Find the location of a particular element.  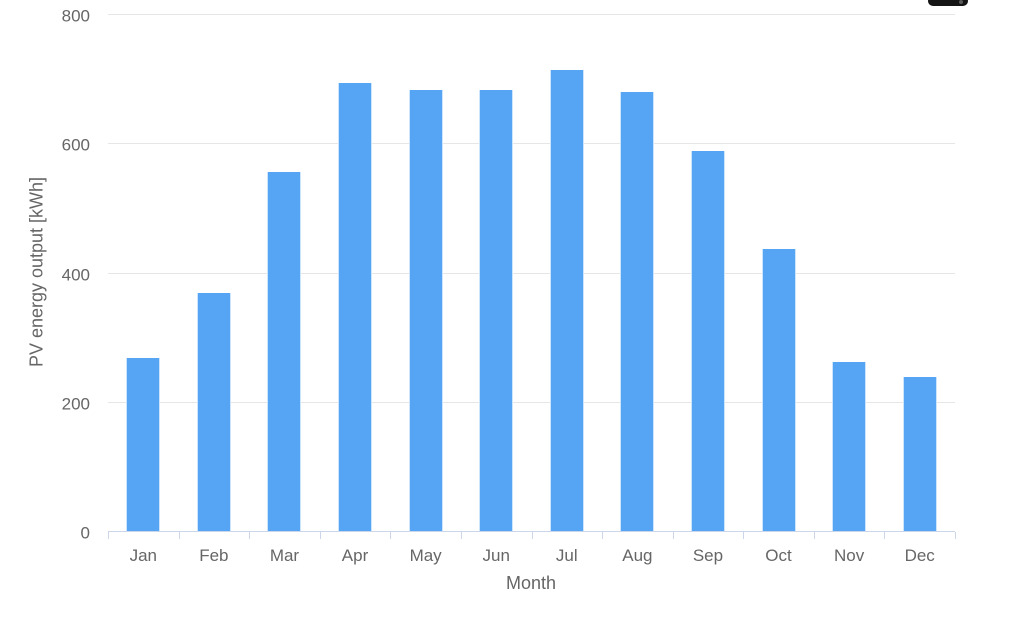

x-axis-line is located at coordinates (531, 531).